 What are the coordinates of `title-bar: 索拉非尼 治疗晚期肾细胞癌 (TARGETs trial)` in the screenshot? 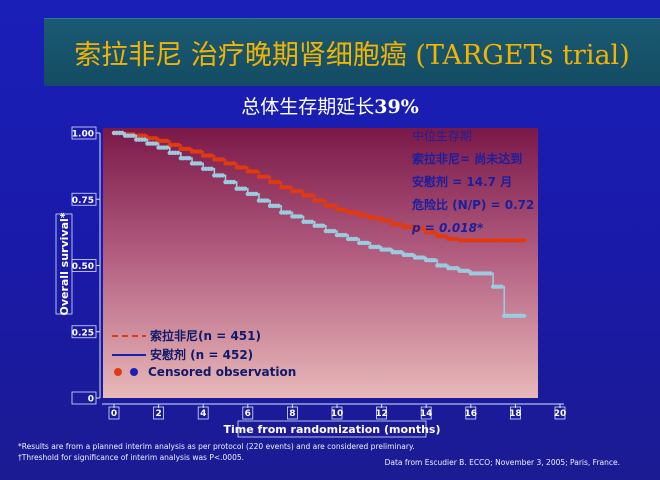 It's located at (352, 52).